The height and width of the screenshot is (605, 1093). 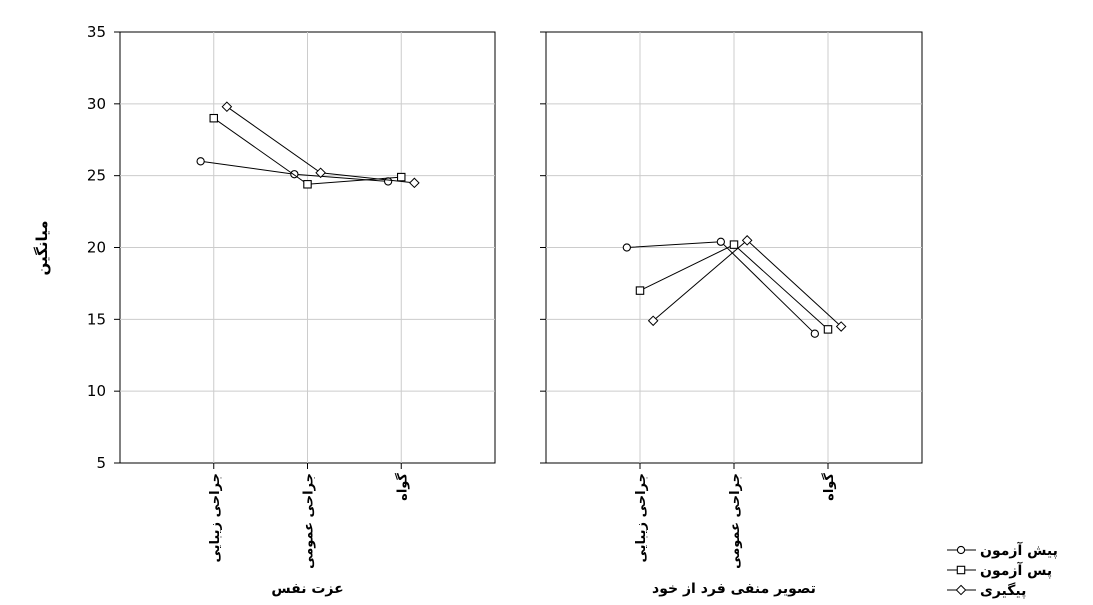 What do you see at coordinates (96, 176) in the screenshot?
I see `y-tick-label: 25` at bounding box center [96, 176].